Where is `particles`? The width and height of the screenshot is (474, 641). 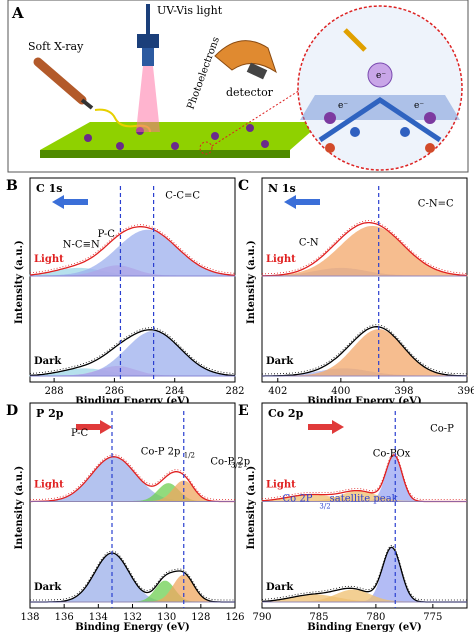
particles is located at coordinates (176, 137).